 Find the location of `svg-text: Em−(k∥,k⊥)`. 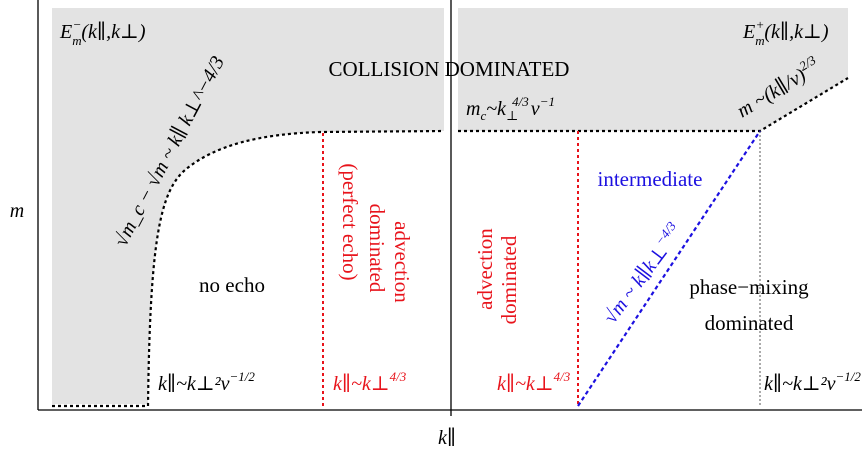

svg-text: Em−(k∥,k⊥) is located at coordinates (102, 32).